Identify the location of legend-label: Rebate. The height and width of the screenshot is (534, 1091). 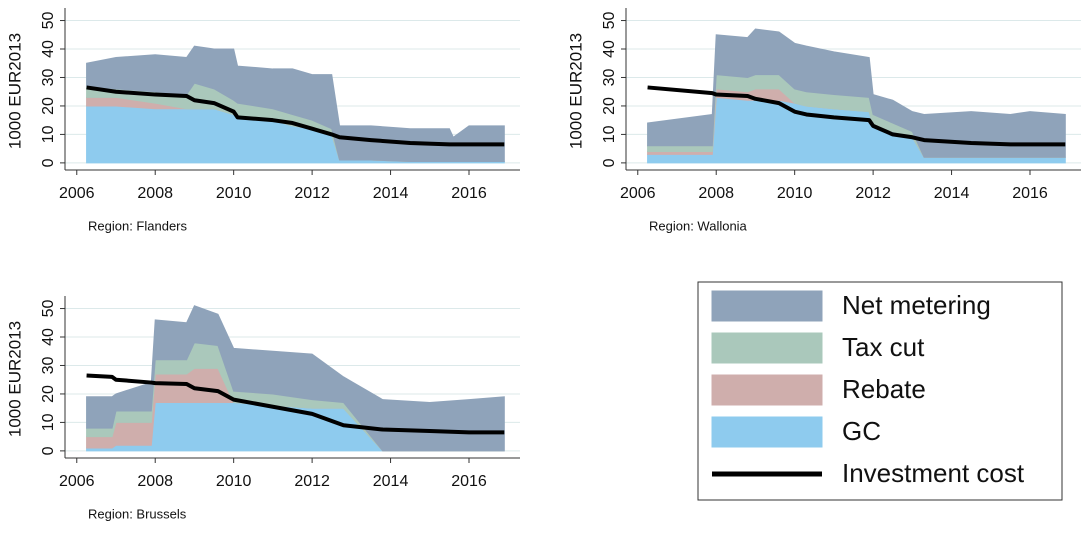
(884, 389).